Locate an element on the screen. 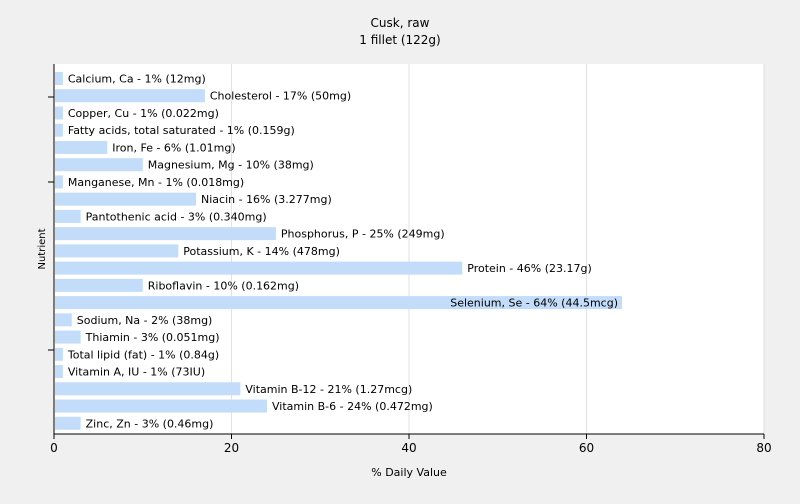 This screenshot has height=504, width=800. x-tick-label-60: 60 is located at coordinates (586, 448).